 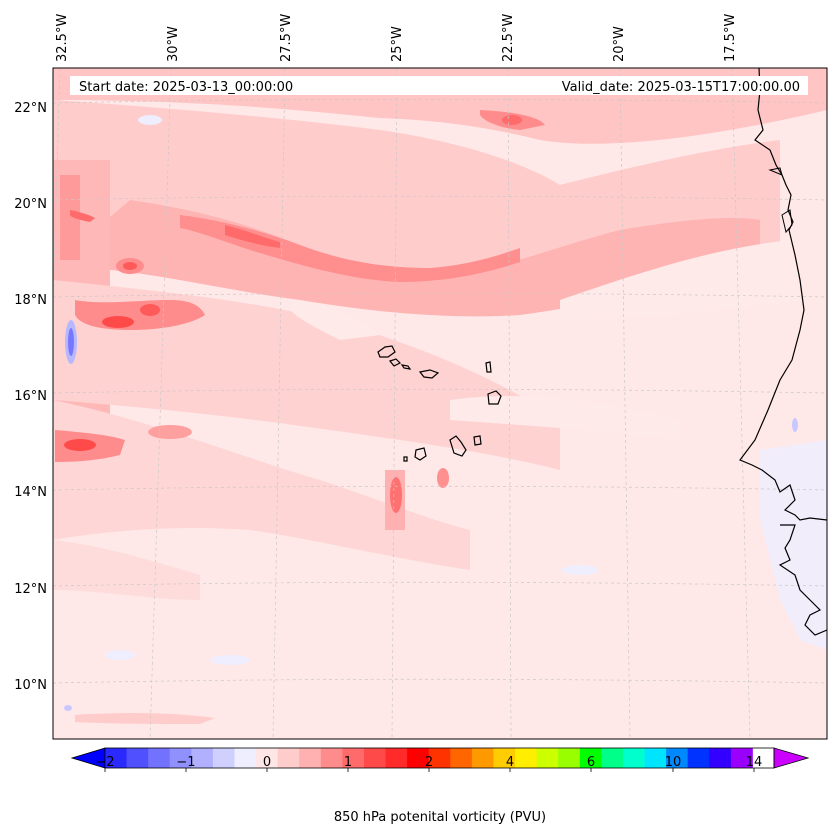 What do you see at coordinates (783, 352) in the screenshot?
I see `africa-coastline` at bounding box center [783, 352].